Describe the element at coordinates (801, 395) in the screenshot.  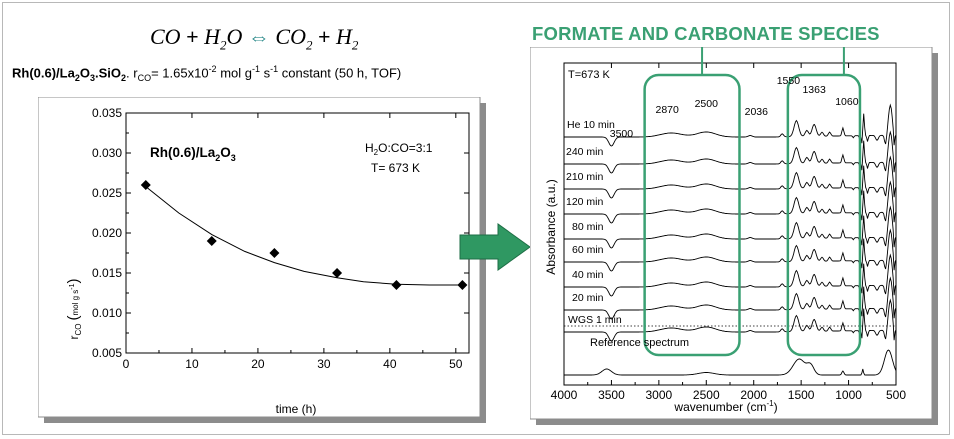
I see `ftir-x-tick-label: 1500` at that location.